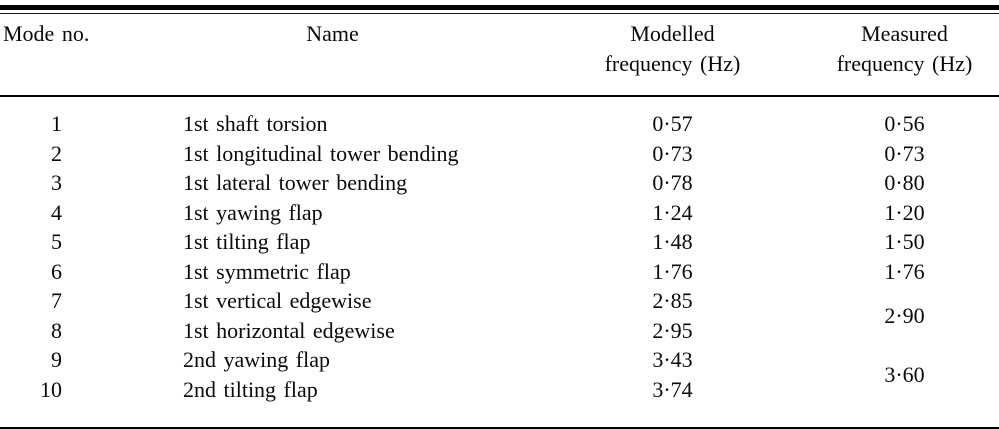 This screenshot has width=999, height=429. Describe the element at coordinates (499, 331) in the screenshot. I see `table-row: 8 1st horizontal edgewise 2·95` at that location.